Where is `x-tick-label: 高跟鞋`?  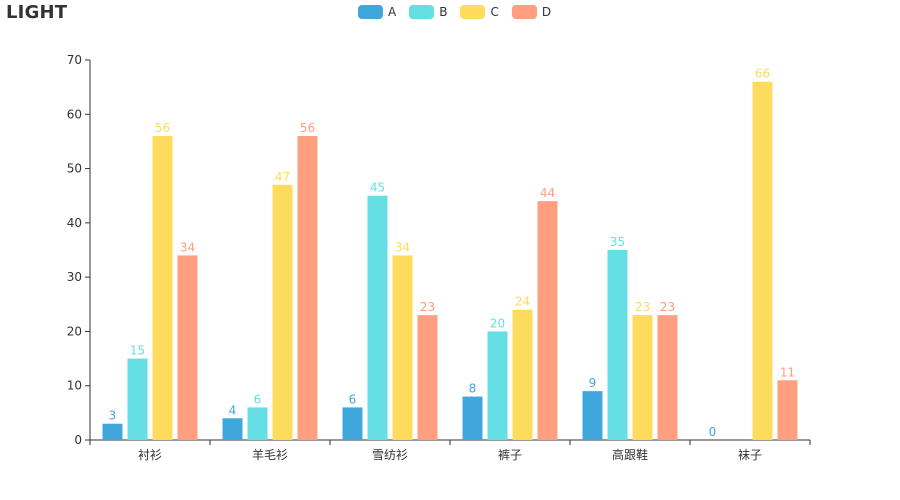 x-tick-label: 高跟鞋 is located at coordinates (630, 454).